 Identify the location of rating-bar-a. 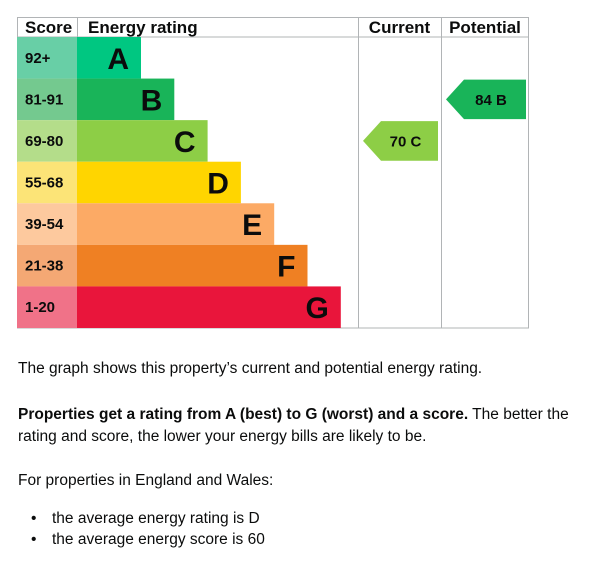
(109, 58).